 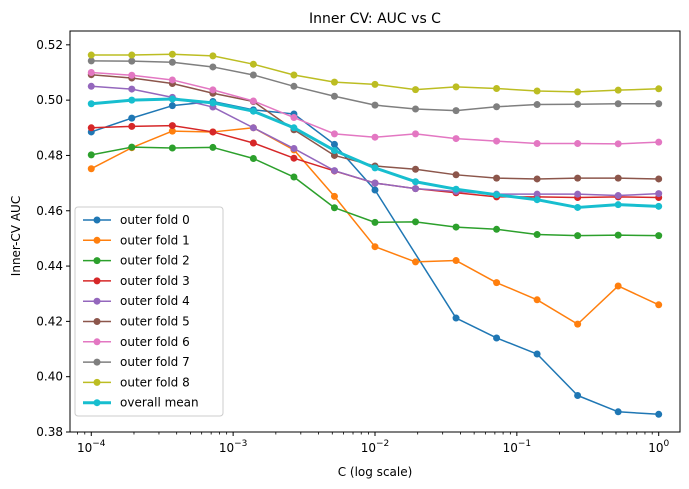 What do you see at coordinates (155, 301) in the screenshot?
I see `legend-label: outer fold 4` at bounding box center [155, 301].